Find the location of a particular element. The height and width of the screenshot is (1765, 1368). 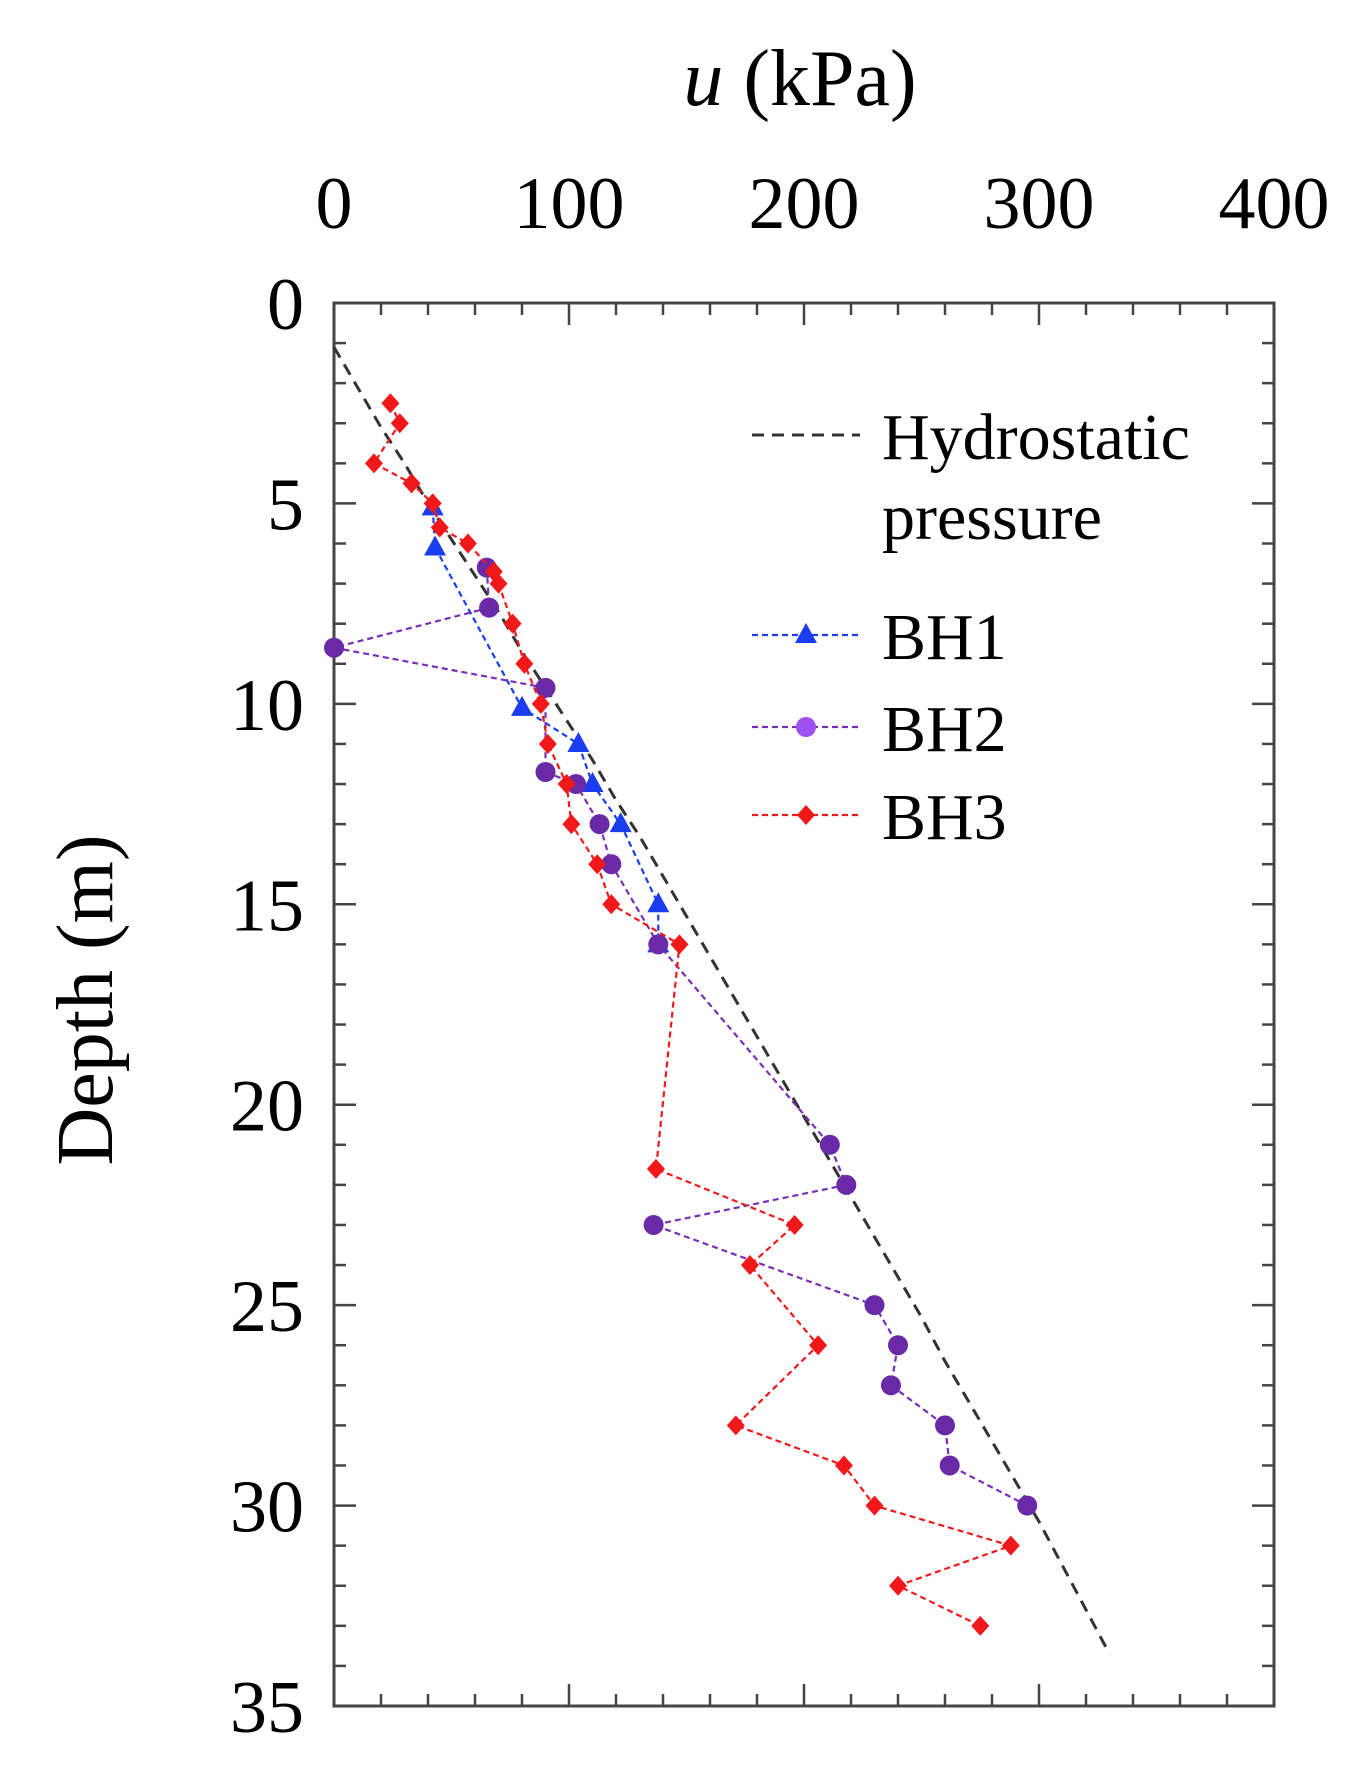

x-tick-label: 400 is located at coordinates (1274, 204).